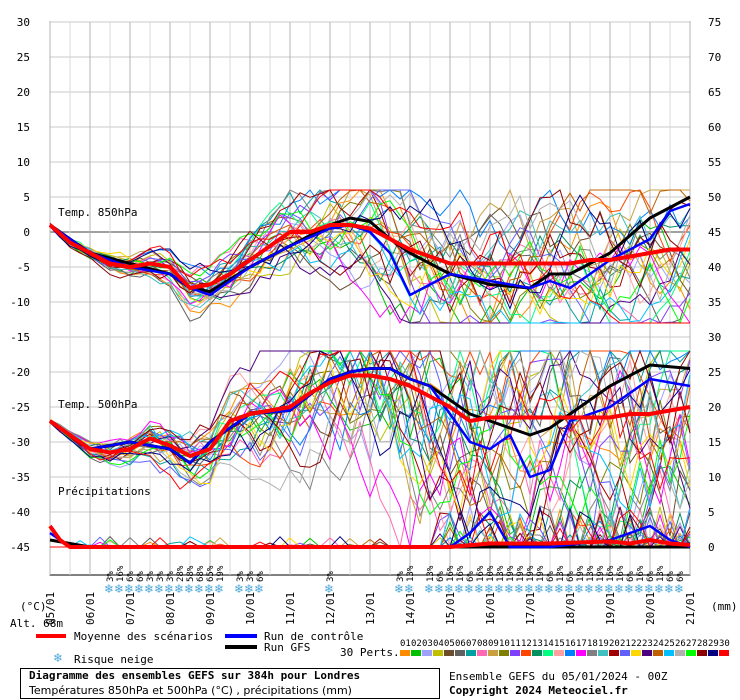 The width and height of the screenshot is (740, 700). I want to click on x-tick-label: 07/01, so click(130, 608).